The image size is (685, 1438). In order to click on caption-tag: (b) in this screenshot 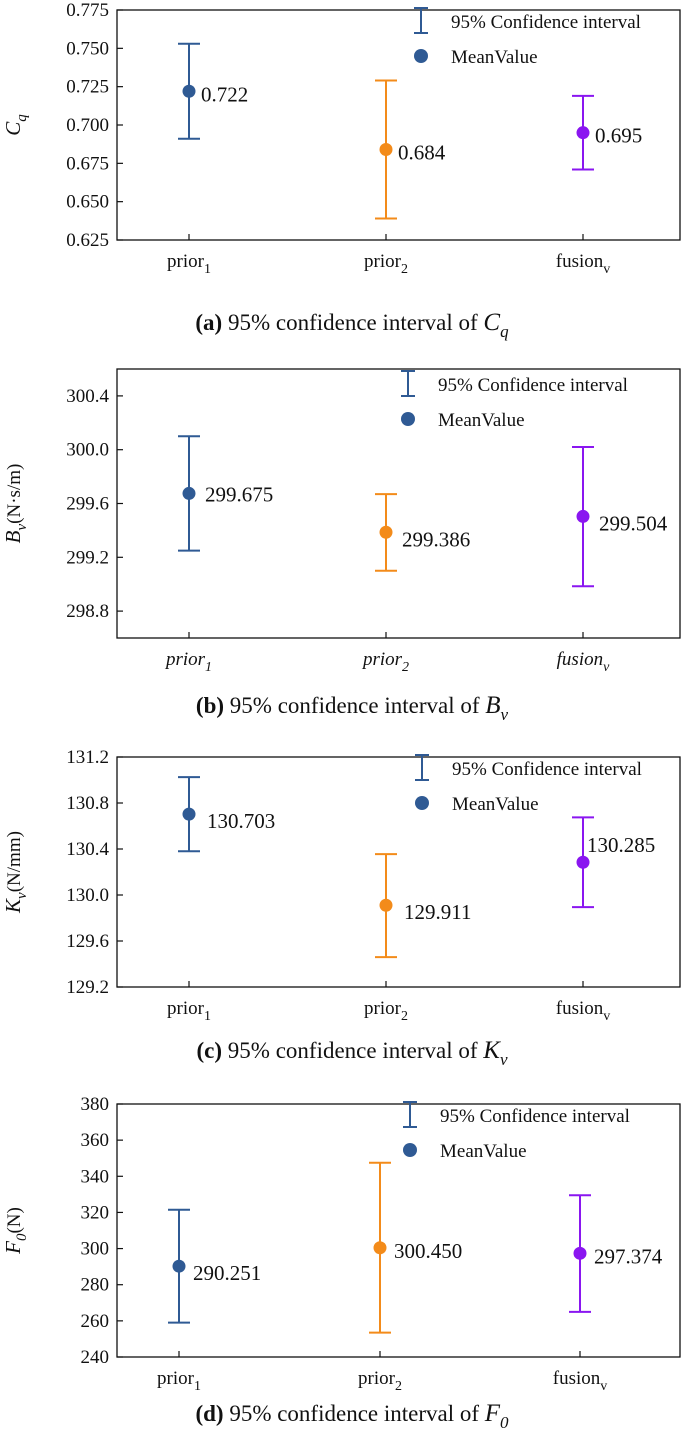, I will do `click(210, 705)`.